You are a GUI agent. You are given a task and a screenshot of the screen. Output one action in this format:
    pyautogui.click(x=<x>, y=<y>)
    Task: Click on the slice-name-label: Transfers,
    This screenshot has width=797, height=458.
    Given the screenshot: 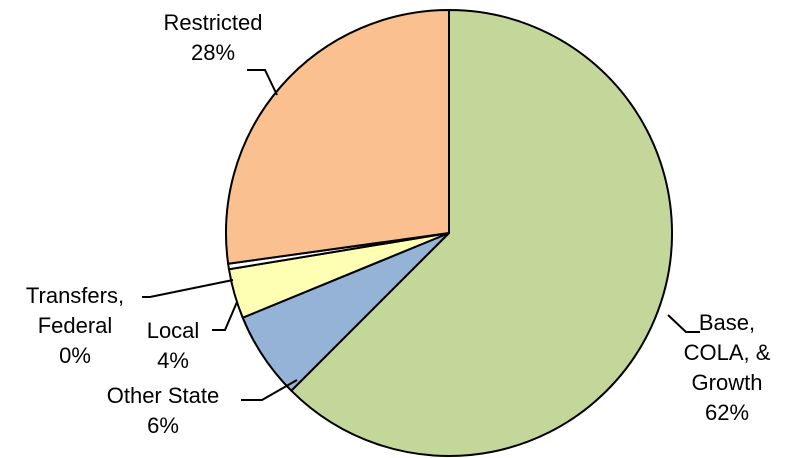 What is the action you would take?
    pyautogui.click(x=75, y=295)
    